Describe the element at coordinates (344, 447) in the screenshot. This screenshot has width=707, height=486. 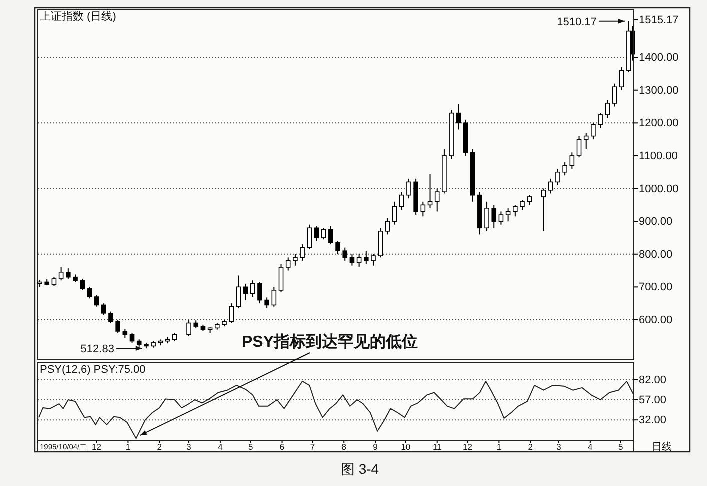
I see `x-tick-label: 8` at that location.